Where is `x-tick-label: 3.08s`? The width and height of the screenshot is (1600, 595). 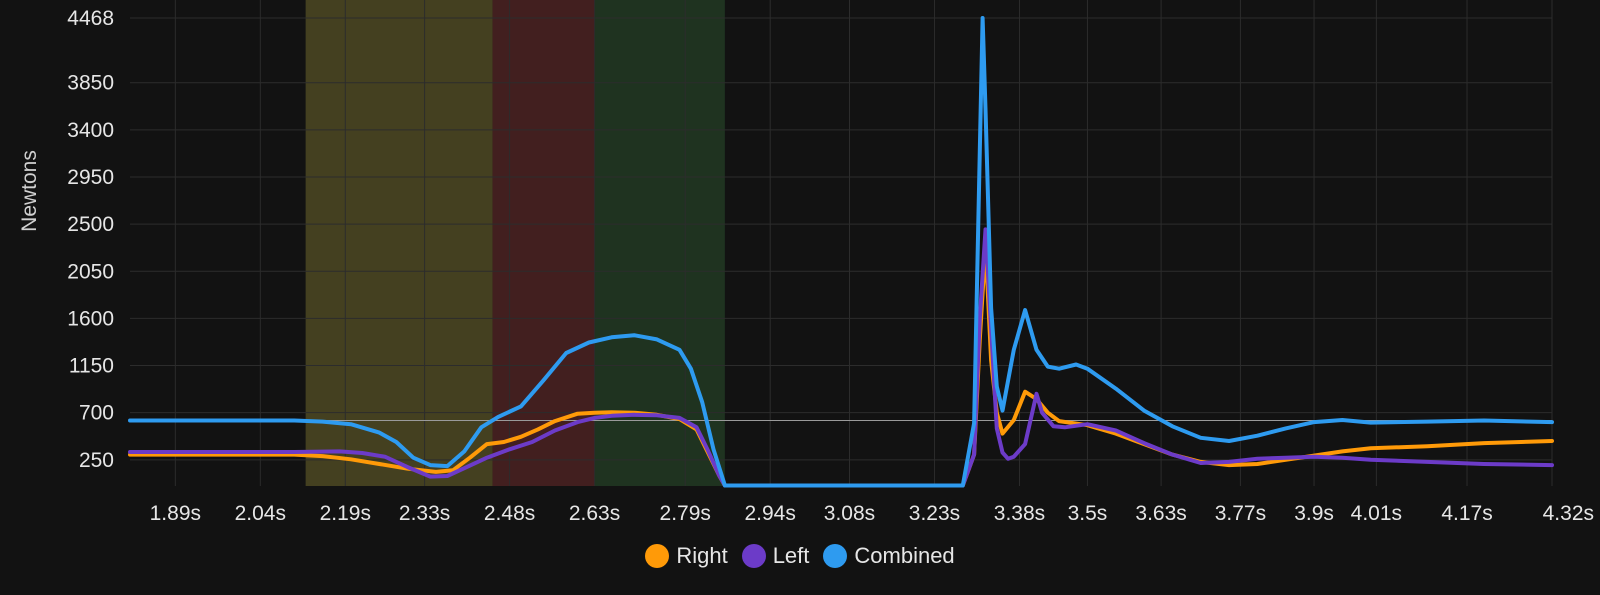
x-tick-label: 3.08s is located at coordinates (849, 513).